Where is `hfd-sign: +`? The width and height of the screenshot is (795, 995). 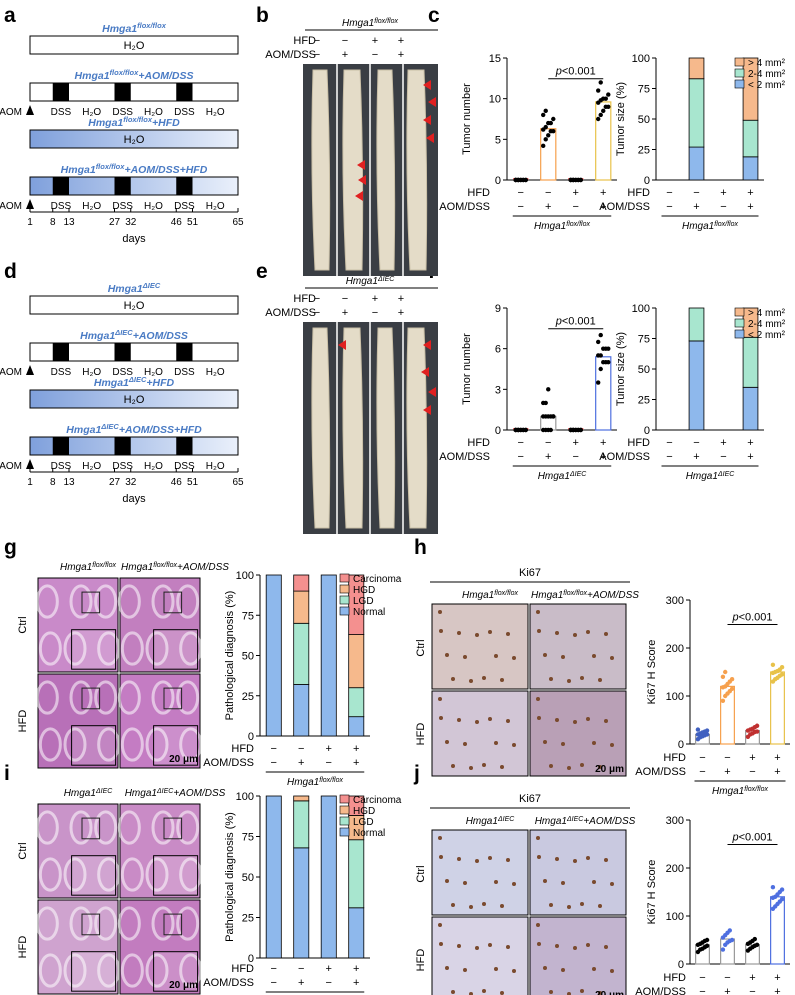 hfd-sign: + is located at coordinates (356, 749).